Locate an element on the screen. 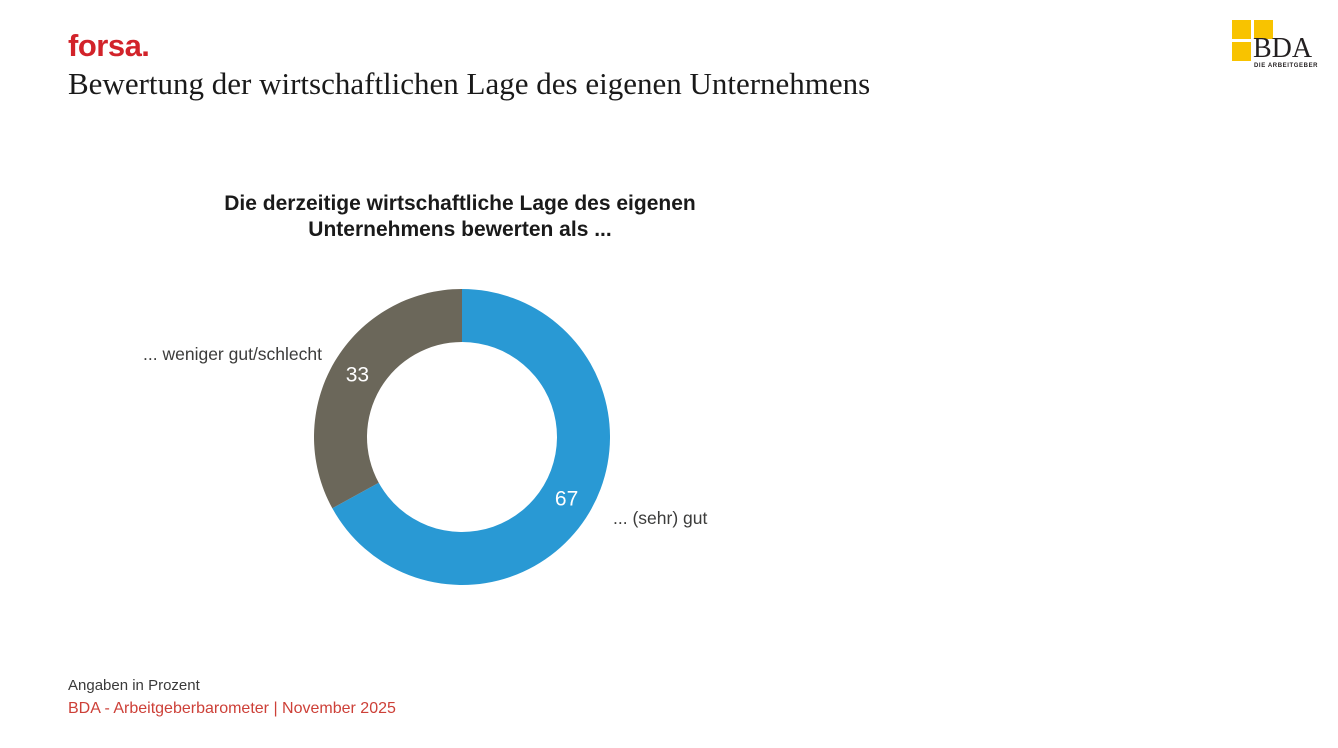 The image size is (1338, 748). bda-logo-subtitle: DIE ARBEITGEBER is located at coordinates (1286, 66).